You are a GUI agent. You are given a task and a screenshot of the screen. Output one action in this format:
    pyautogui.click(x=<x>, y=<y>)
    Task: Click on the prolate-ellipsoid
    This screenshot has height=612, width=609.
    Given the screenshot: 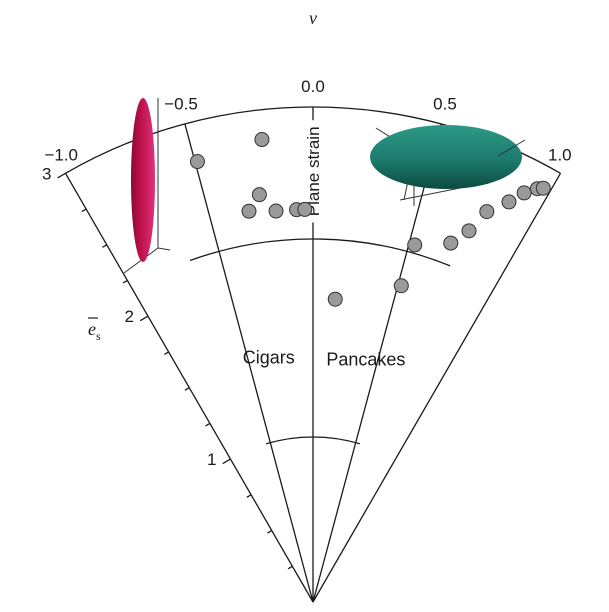 What is the action you would take?
    pyautogui.click(x=143, y=180)
    